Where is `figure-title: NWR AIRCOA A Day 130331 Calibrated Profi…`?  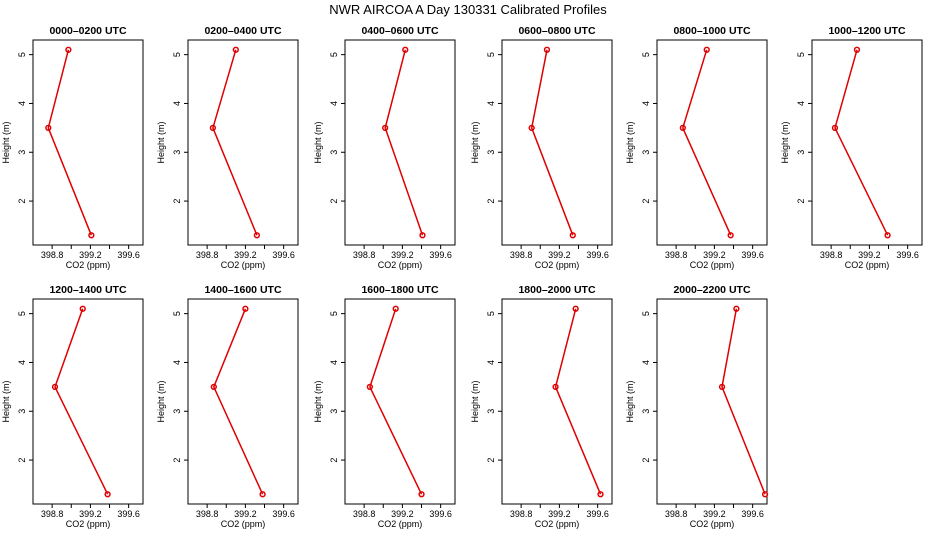 figure-title: NWR AIRCOA A Day 130331 Calibrated Profi… is located at coordinates (468, 9).